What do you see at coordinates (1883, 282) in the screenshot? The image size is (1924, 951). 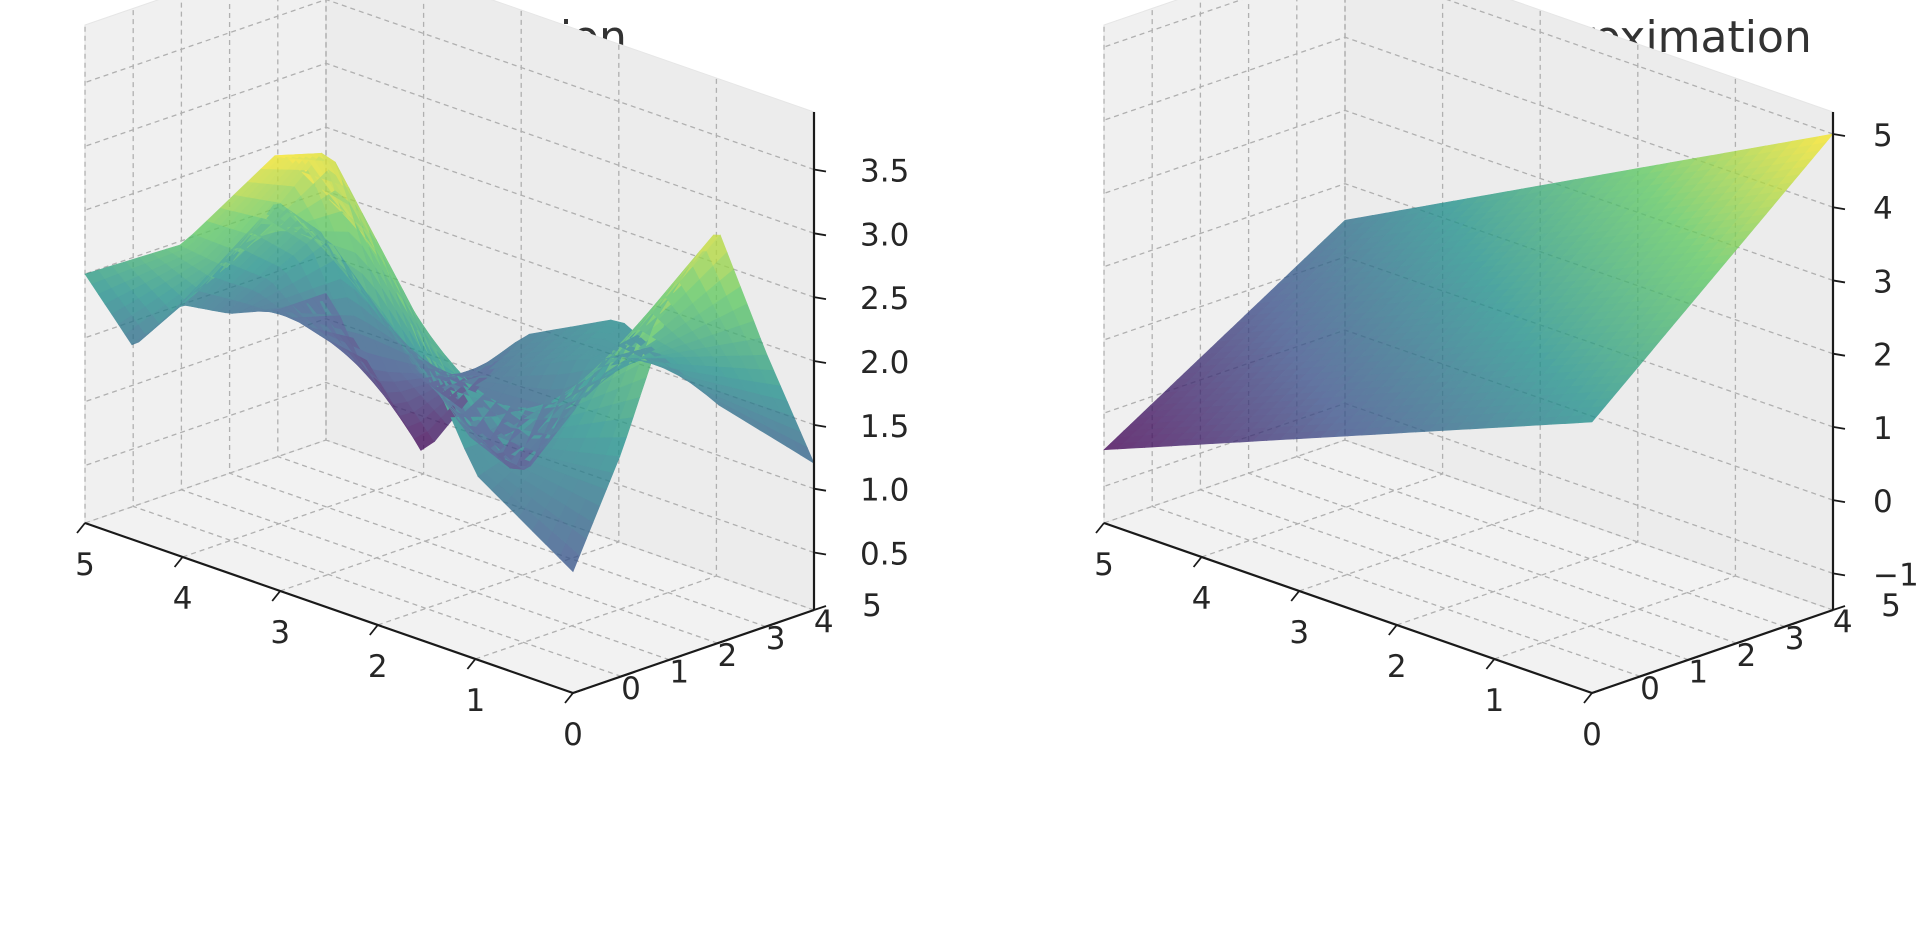 I see `z-tick-label: 3` at bounding box center [1883, 282].